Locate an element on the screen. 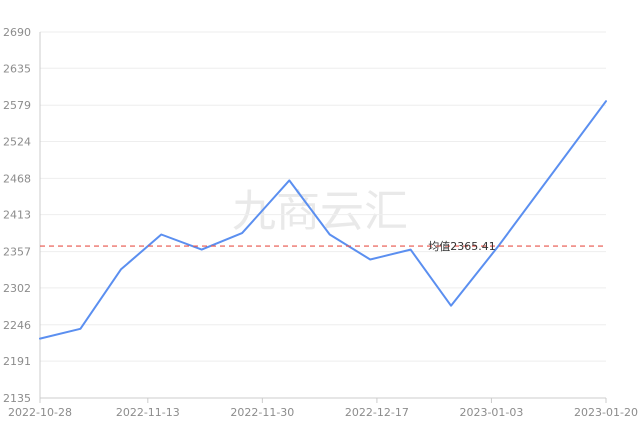 This screenshot has height=423, width=641. y-tick-label: 2579 is located at coordinates (17, 105).